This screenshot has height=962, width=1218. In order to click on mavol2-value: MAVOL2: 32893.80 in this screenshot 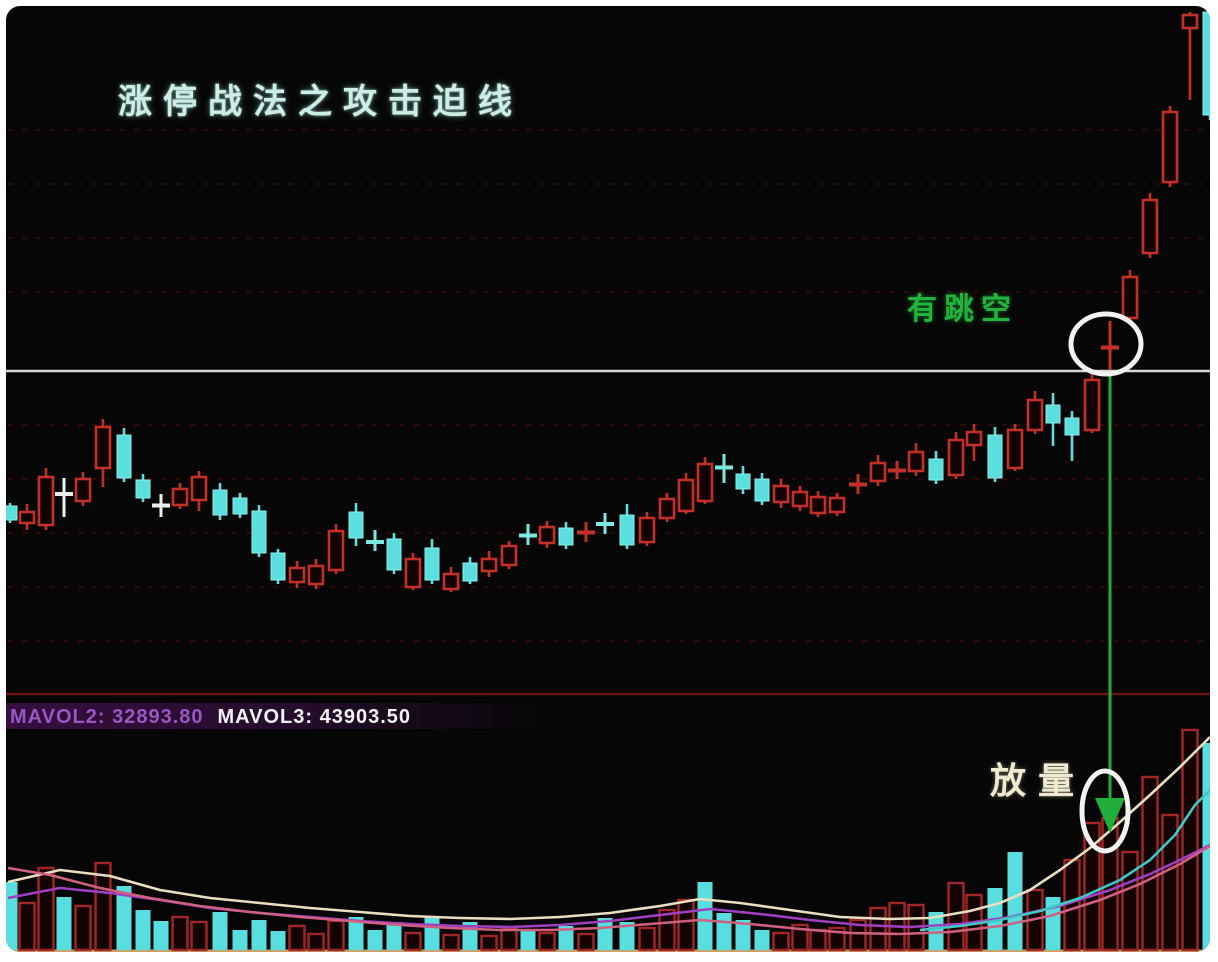, I will do `click(107, 717)`.